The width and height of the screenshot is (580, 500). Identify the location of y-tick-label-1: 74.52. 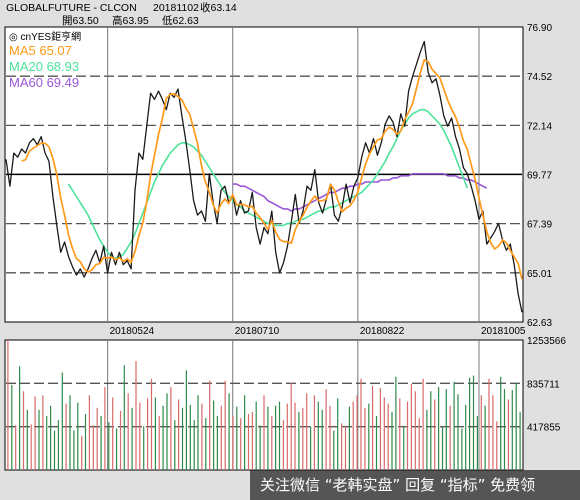
(539, 77).